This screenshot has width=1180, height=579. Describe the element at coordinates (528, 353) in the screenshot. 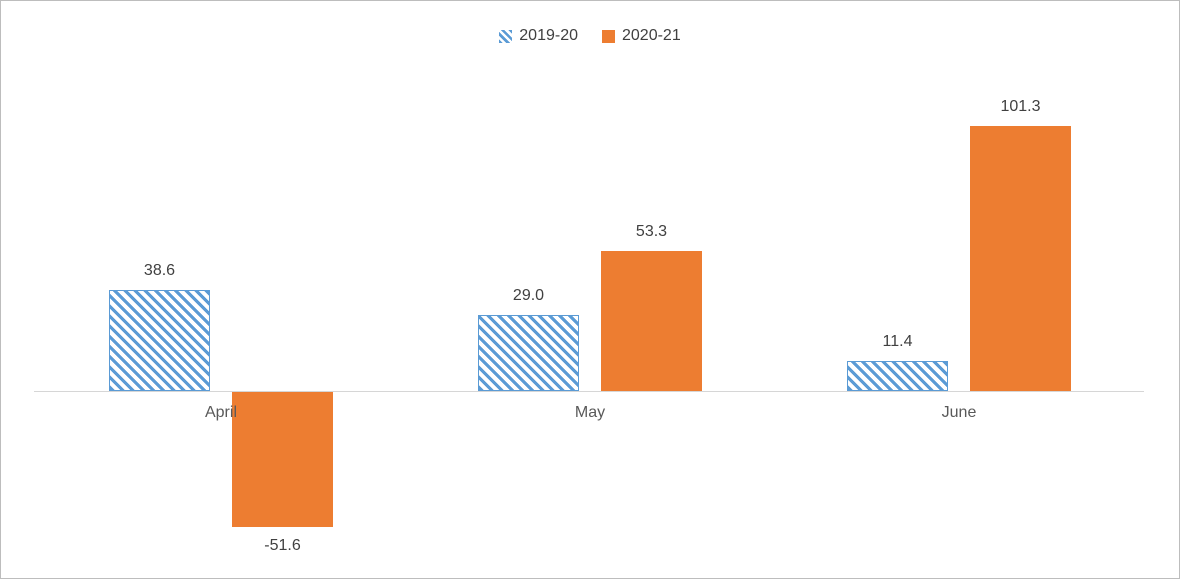

I see `bar-2019-20-may` at that location.